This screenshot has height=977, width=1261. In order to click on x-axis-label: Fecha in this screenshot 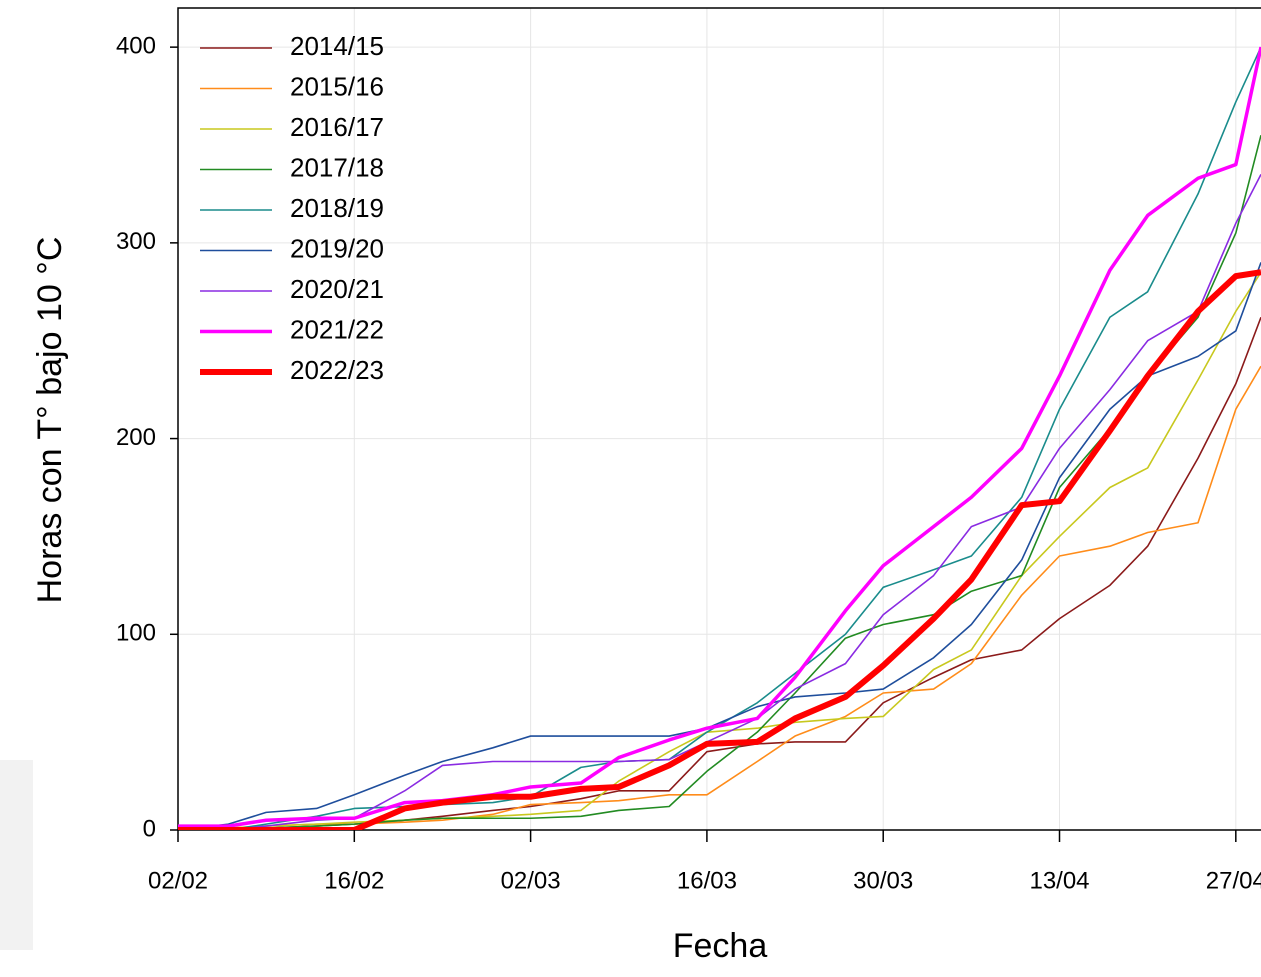, I will do `click(720, 946)`.